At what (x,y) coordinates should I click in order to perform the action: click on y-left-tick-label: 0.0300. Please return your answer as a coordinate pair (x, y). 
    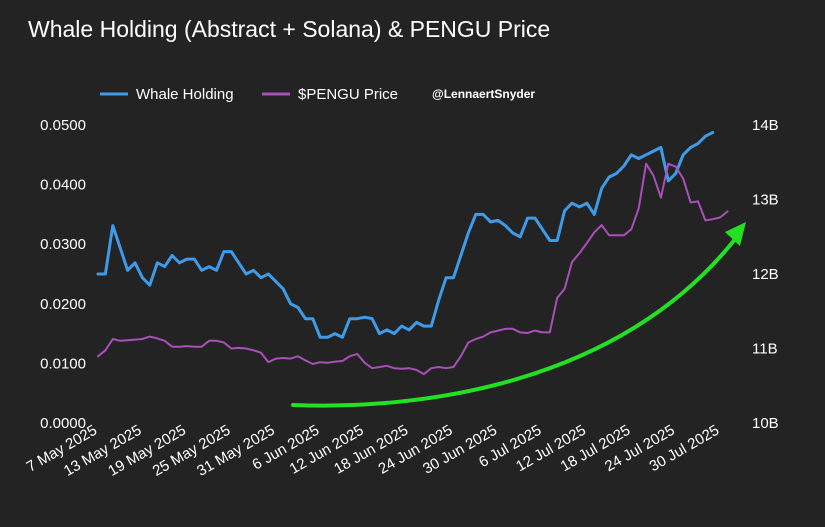
    Looking at the image, I should click on (63, 244).